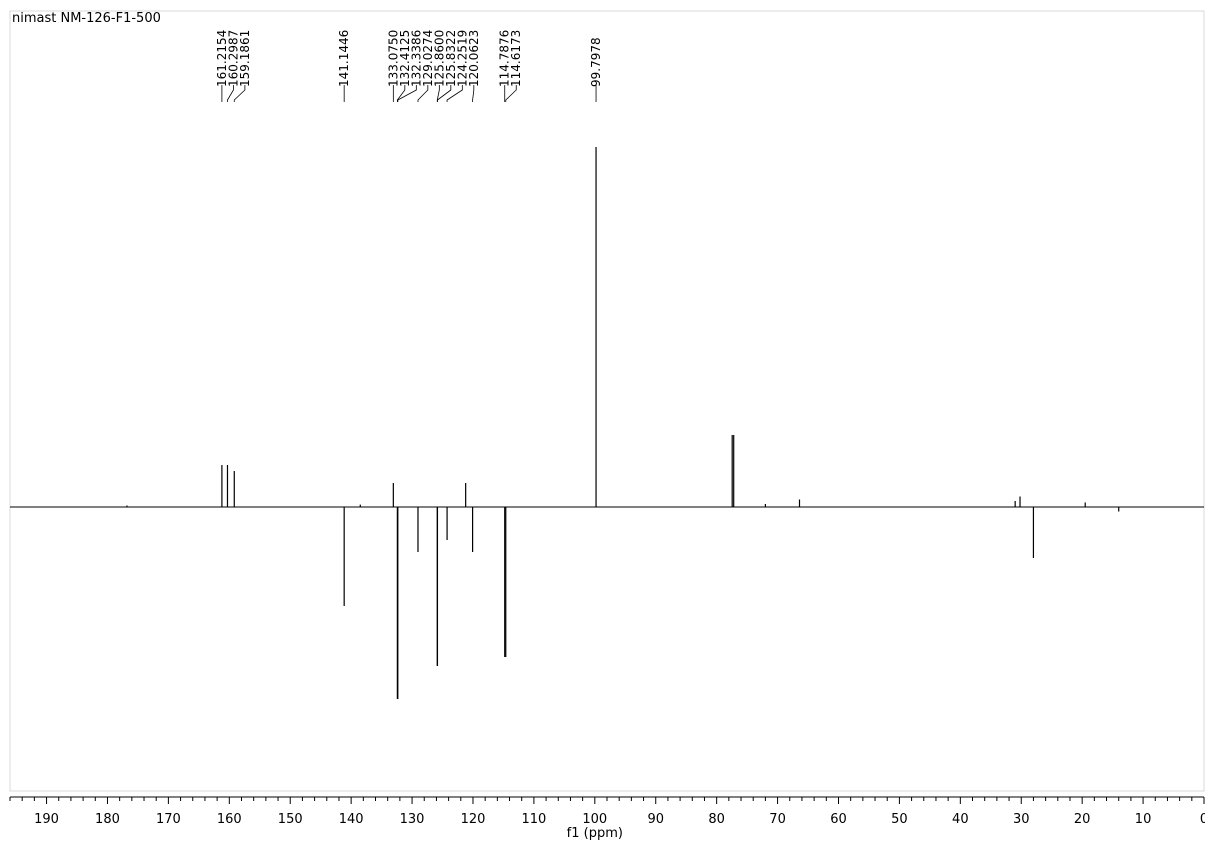  Describe the element at coordinates (838, 819) in the screenshot. I see `x-tick-label: 60` at that location.